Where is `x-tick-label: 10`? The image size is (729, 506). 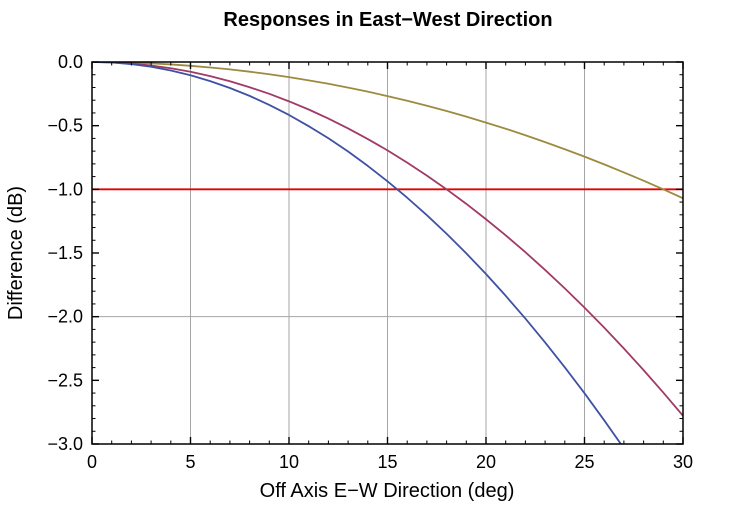
x-tick-label: 10 is located at coordinates (289, 462).